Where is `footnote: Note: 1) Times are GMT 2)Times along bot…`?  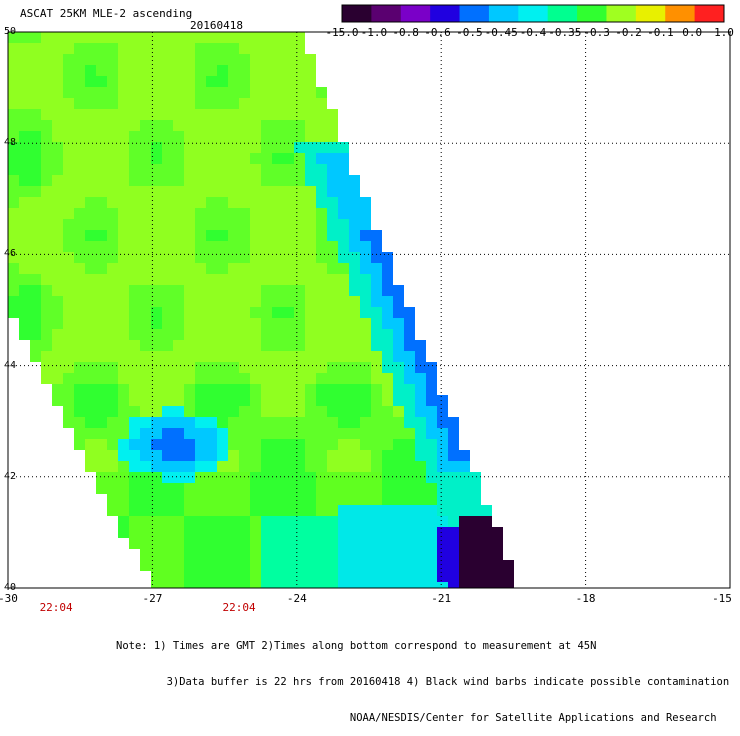
footnote: Note: 1) Times are GMT 2)Times along bot… is located at coordinates (422, 676).